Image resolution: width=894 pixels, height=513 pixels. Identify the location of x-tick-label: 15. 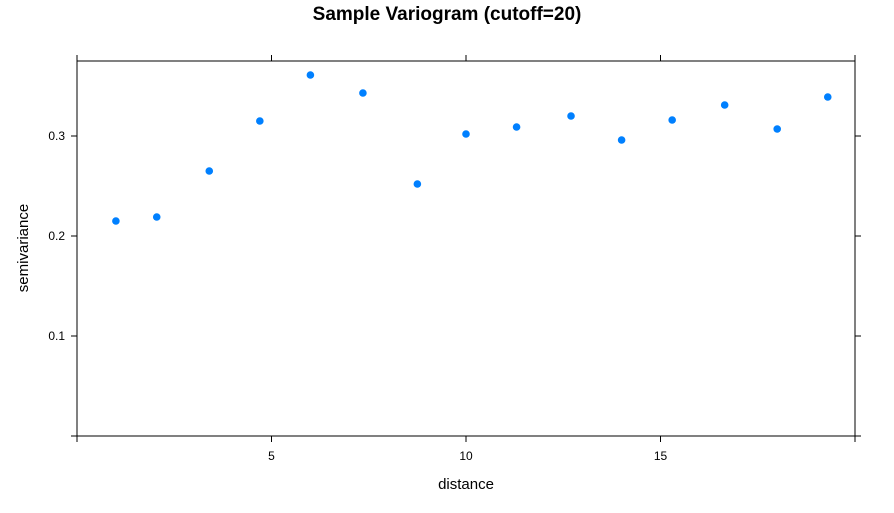
(661, 456).